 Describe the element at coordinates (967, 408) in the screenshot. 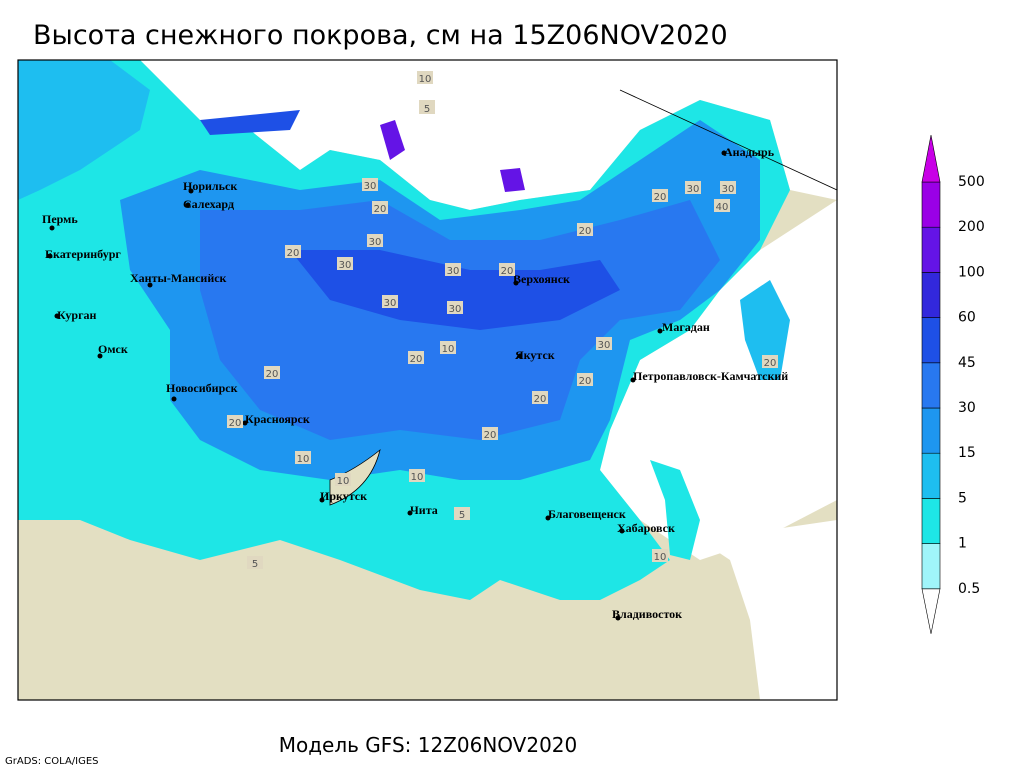

I see `colorbar-label: 30` at that location.